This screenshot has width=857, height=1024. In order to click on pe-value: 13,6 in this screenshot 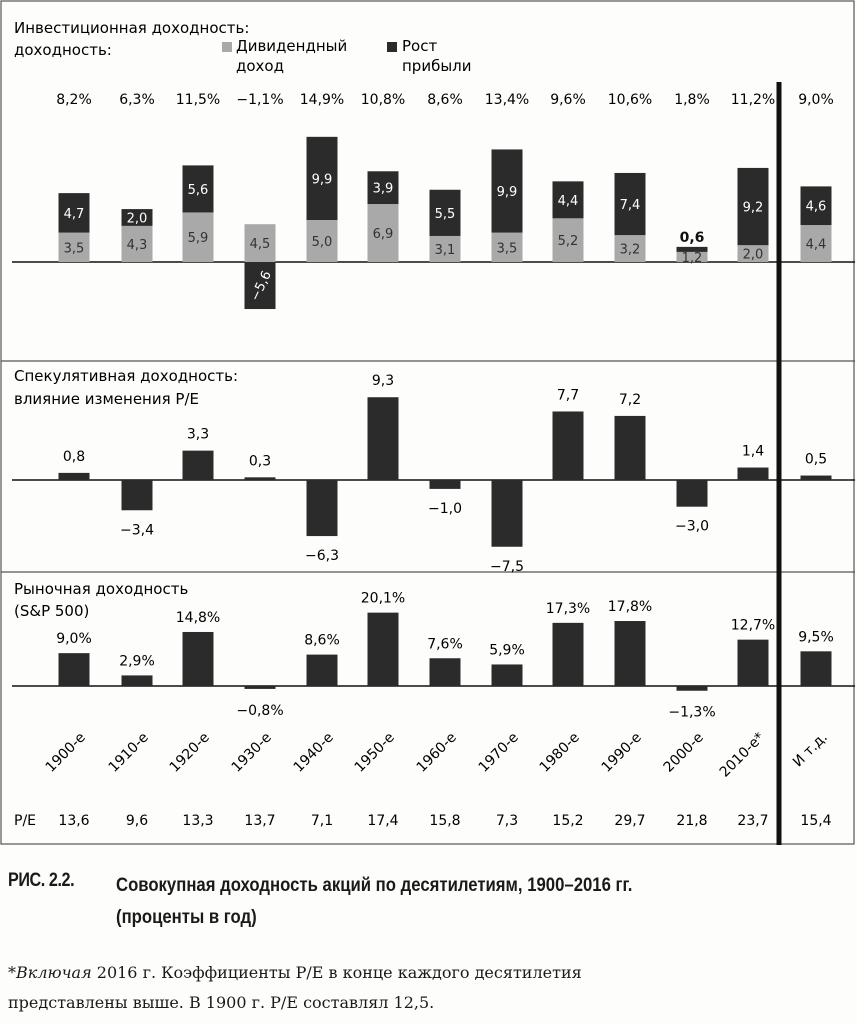, I will do `click(73, 821)`.